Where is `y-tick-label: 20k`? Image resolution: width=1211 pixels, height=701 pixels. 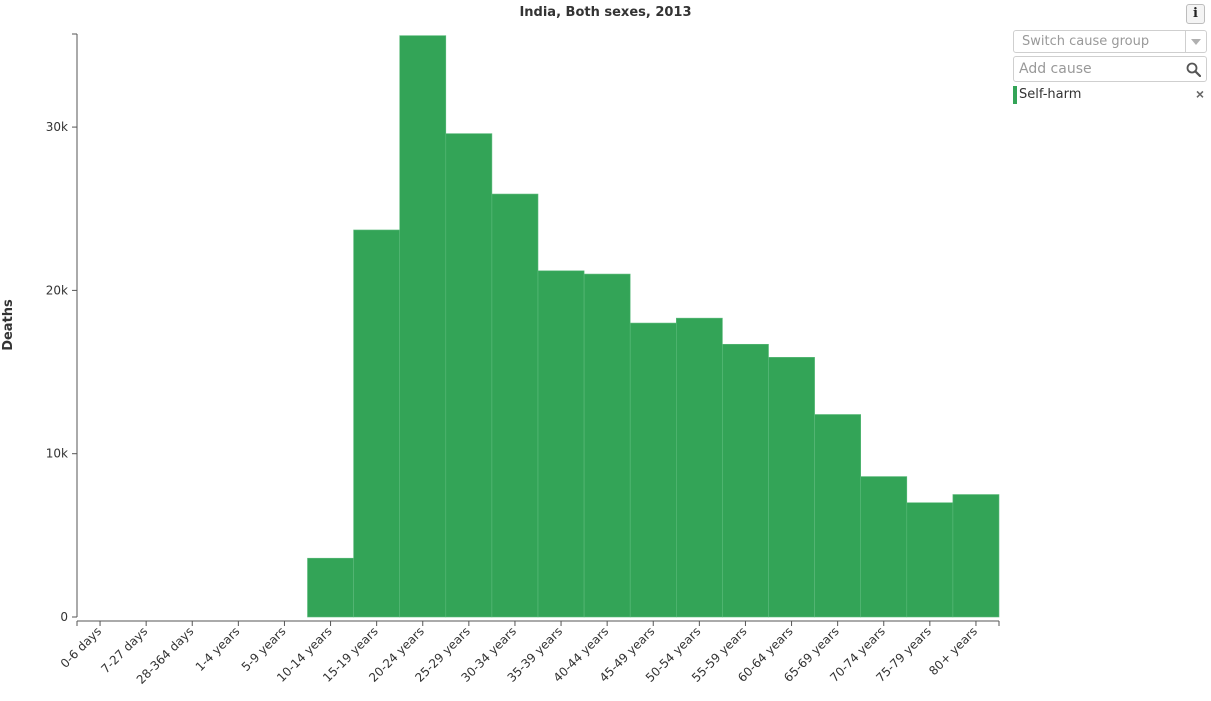
y-tick-label: 20k is located at coordinates (57, 290).